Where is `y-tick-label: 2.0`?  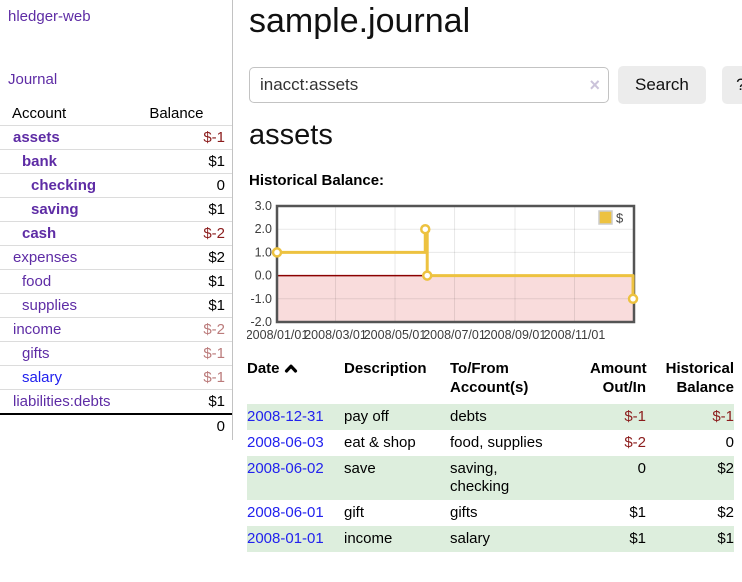
y-tick-label: 2.0 is located at coordinates (263, 229).